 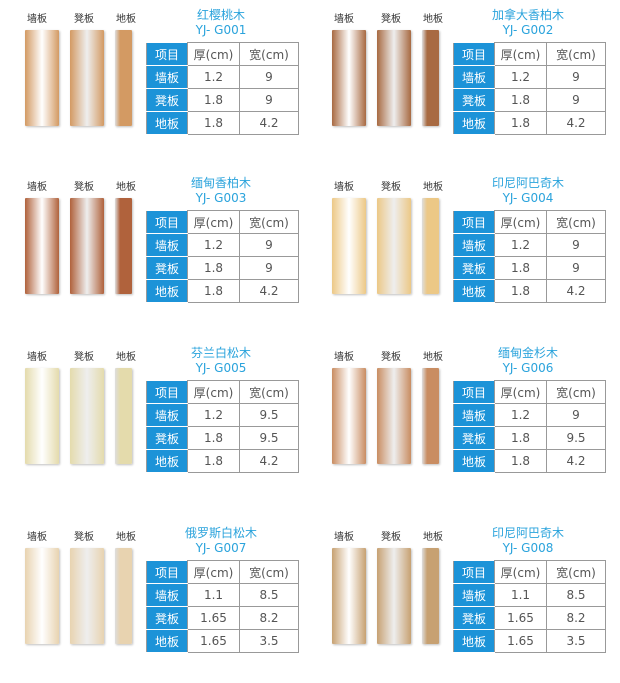 What do you see at coordinates (520, 595) in the screenshot?
I see `thickness-cell: 1.1` at bounding box center [520, 595].